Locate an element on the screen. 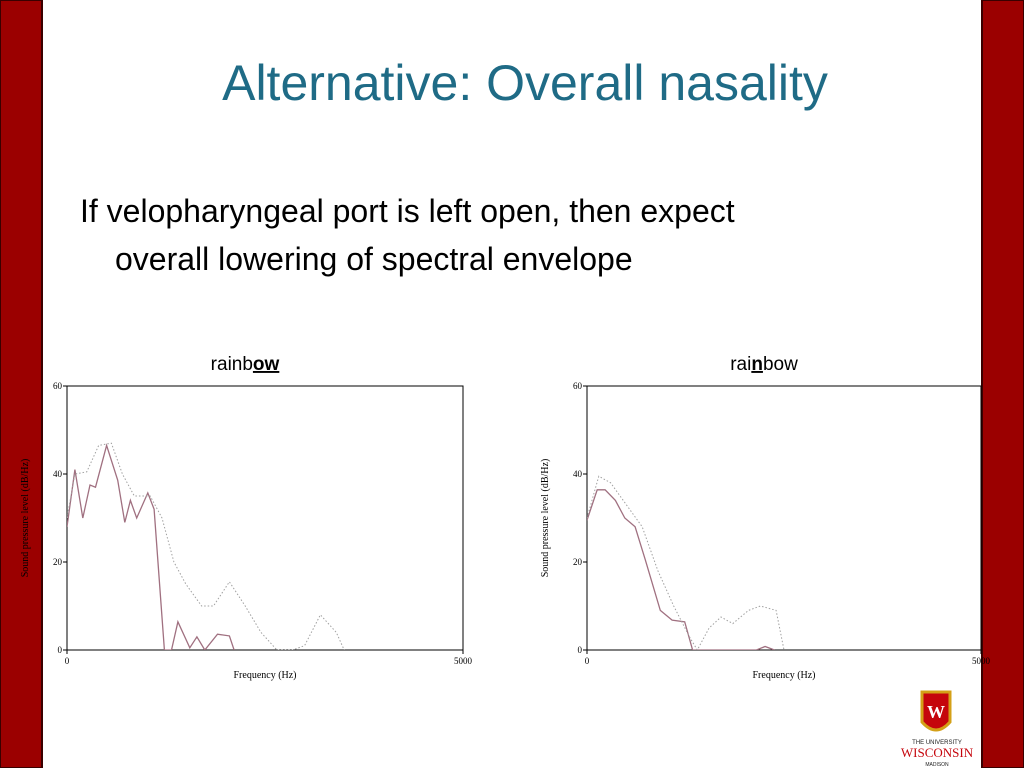 The height and width of the screenshot is (768, 1024). title-part: rai is located at coordinates (740, 364).